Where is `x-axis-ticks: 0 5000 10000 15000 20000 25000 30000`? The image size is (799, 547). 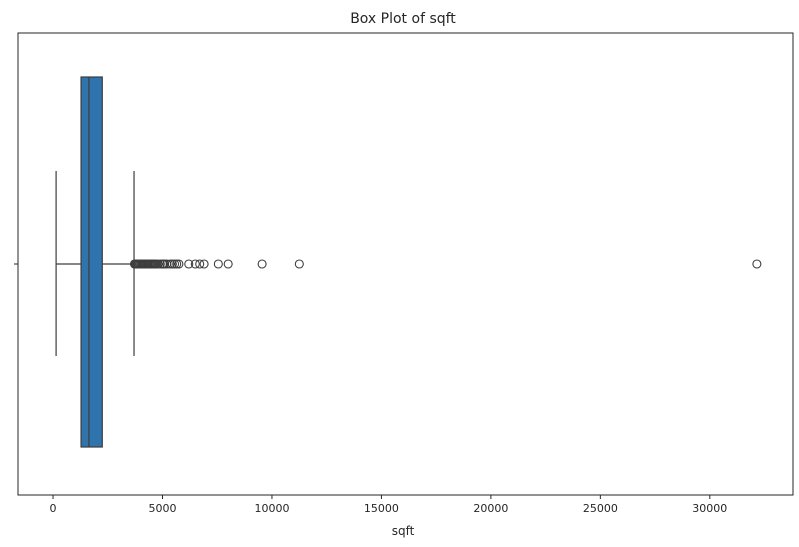
x-axis-ticks: 0 5000 10000 15000 20000 25000 30000 is located at coordinates (388, 505).